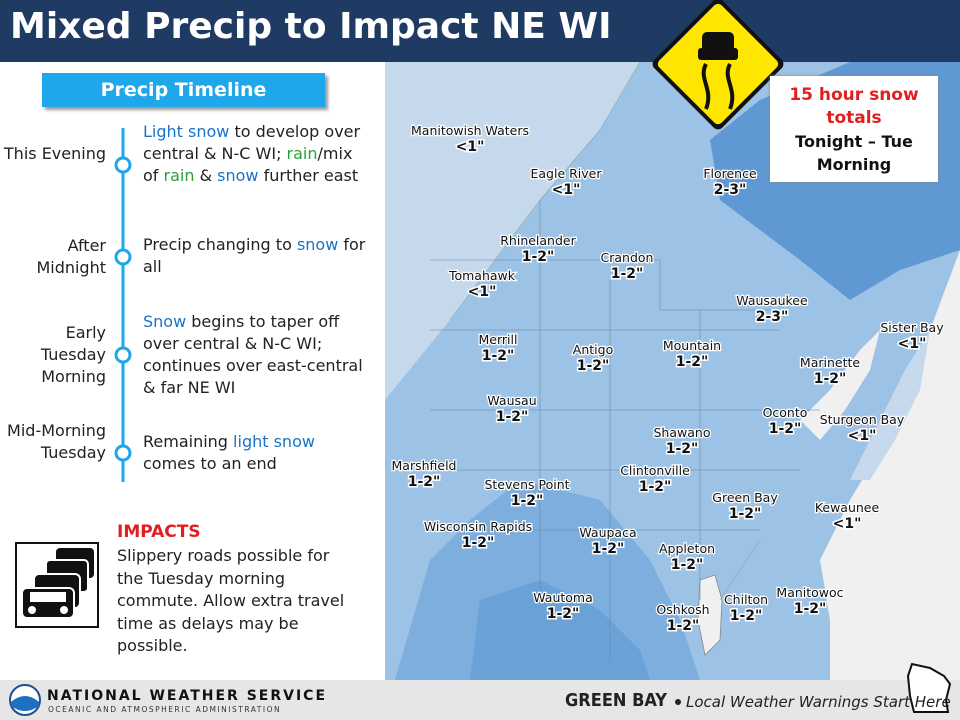 This screenshot has height=720, width=960. Describe the element at coordinates (165, 709) in the screenshot. I see `agency-sub: OCEANIC AND ATMOSPHERIC ADMINISTRATION` at that location.